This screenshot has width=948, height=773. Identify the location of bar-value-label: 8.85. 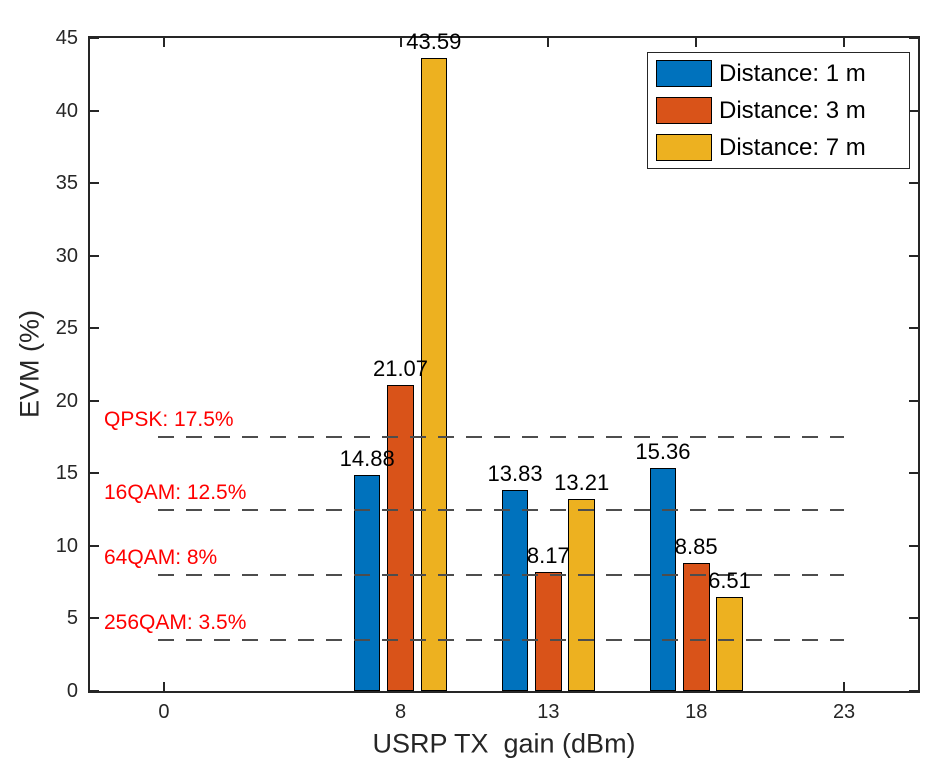
(696, 546).